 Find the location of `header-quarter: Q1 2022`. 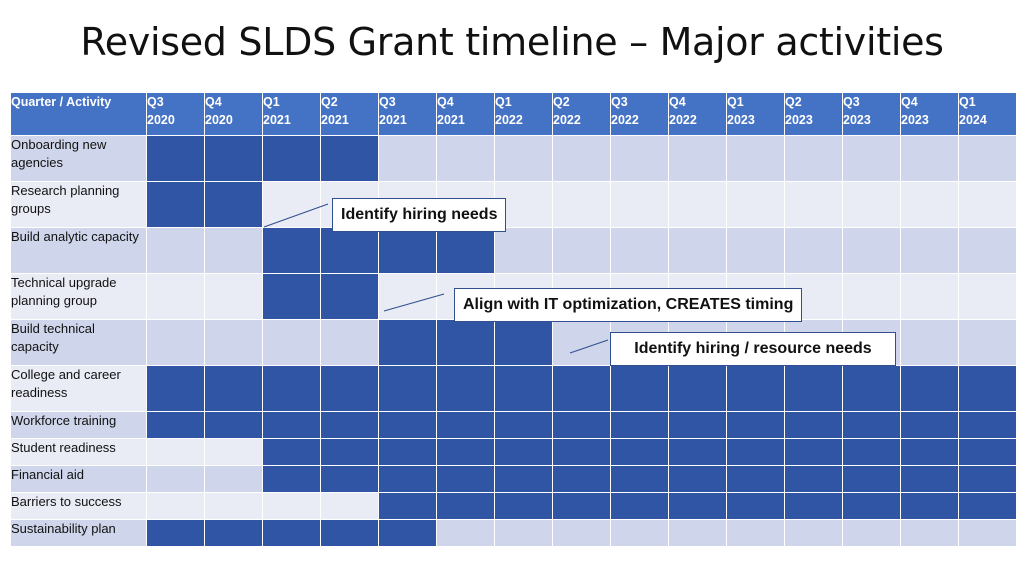

header-quarter: Q1 2022 is located at coordinates (523, 114).